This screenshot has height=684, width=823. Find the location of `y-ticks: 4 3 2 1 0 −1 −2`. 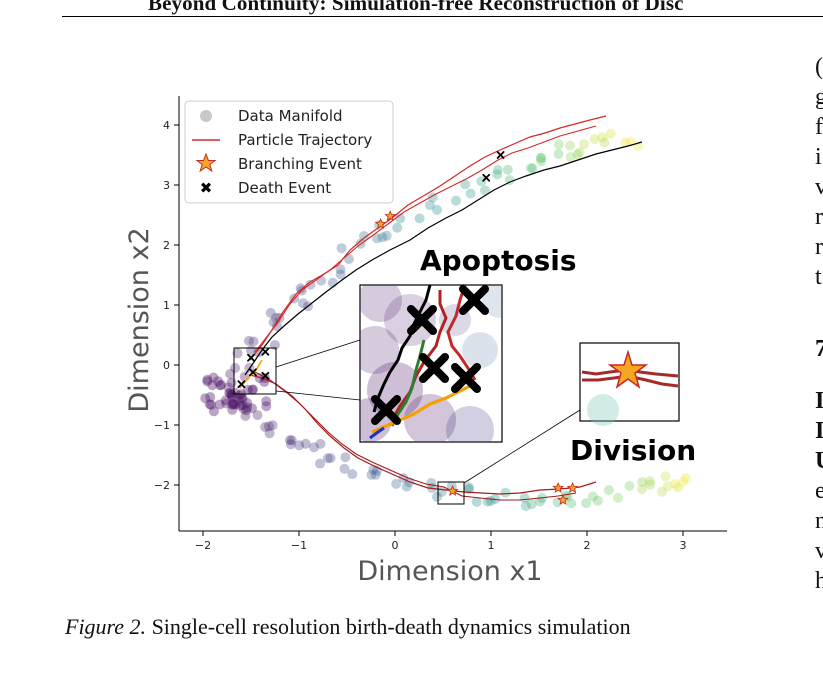

y-ticks: 4 3 2 1 0 −1 −2 is located at coordinates (166, 305).